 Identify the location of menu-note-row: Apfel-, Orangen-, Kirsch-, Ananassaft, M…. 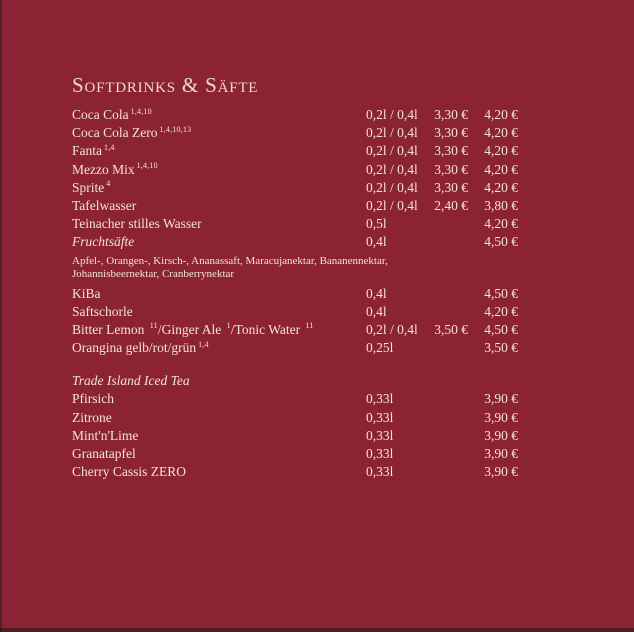
(353, 268).